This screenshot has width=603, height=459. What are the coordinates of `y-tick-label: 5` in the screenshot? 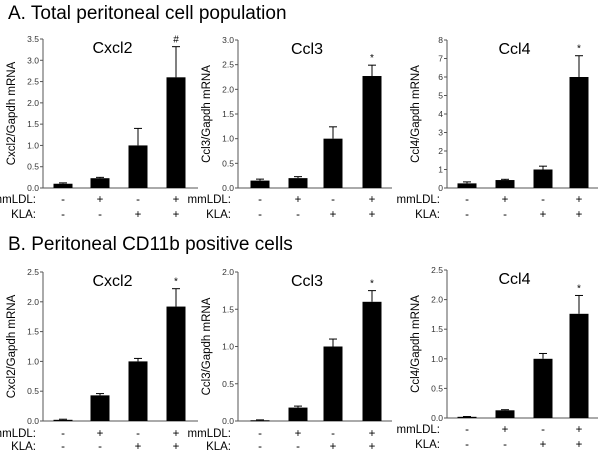 It's located at (440, 96).